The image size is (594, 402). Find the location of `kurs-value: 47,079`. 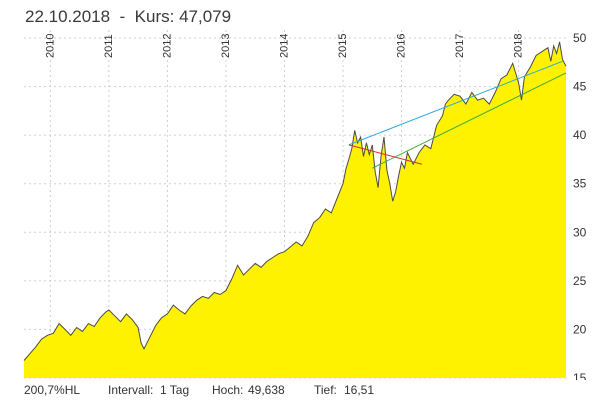

kurs-value: 47,079 is located at coordinates (205, 16).